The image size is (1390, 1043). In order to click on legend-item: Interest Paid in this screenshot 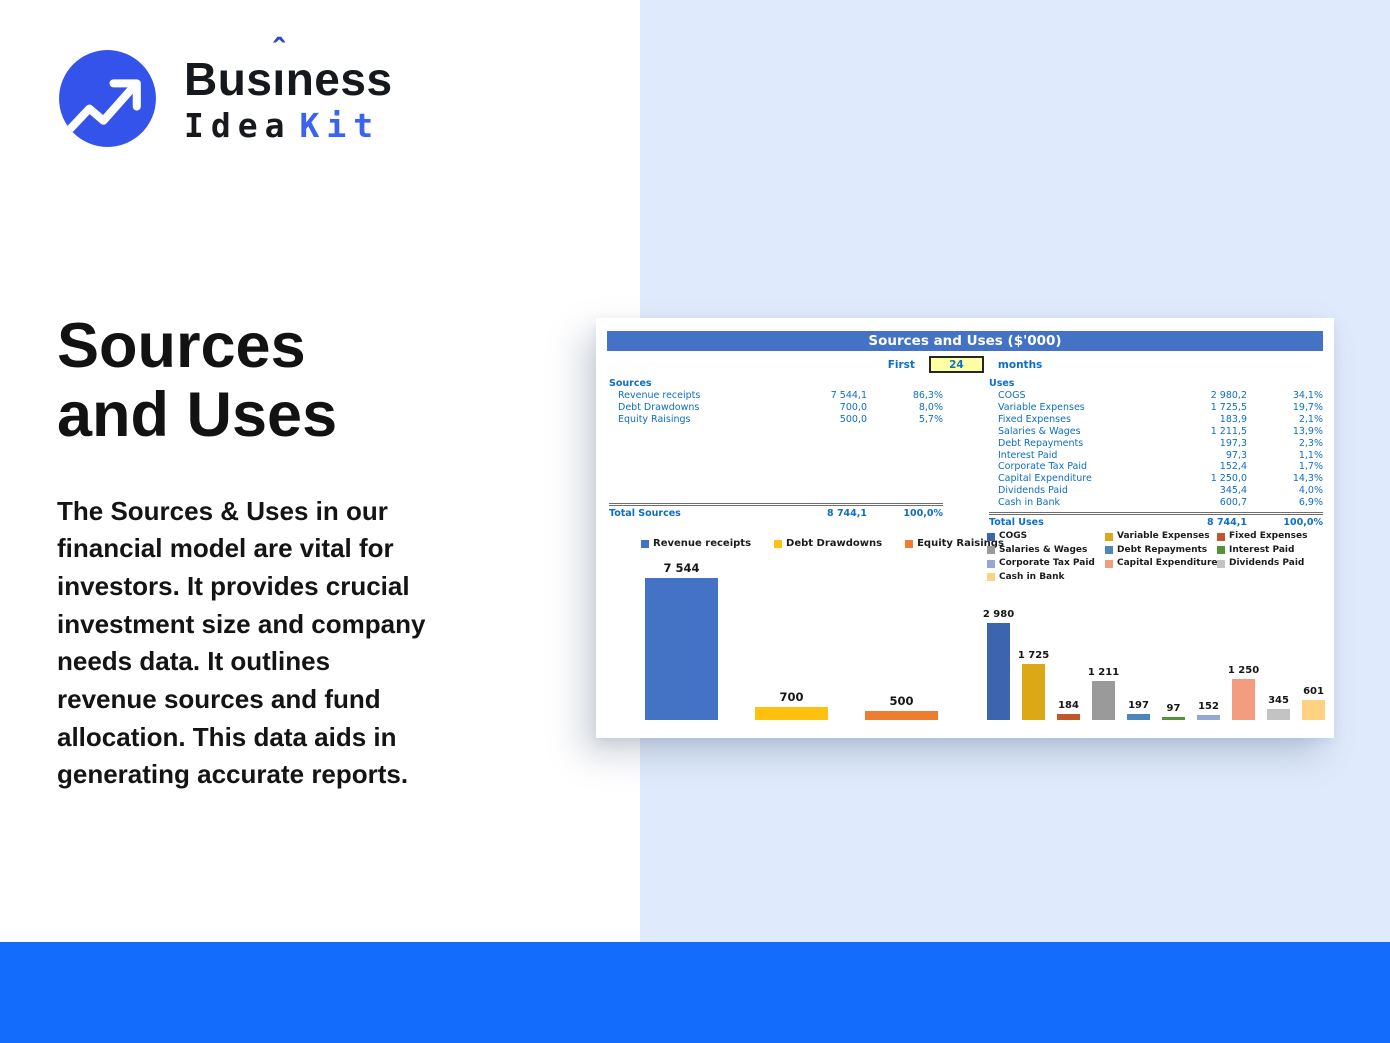, I will do `click(1271, 551)`.